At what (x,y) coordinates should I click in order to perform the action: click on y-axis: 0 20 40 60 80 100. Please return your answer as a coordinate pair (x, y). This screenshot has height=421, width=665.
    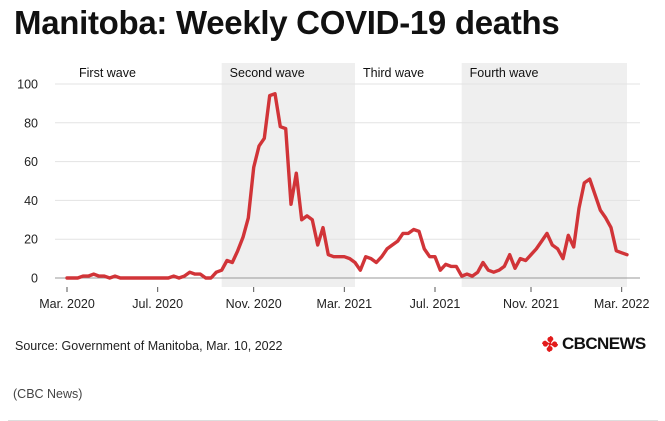
    Looking at the image, I should click on (27, 182).